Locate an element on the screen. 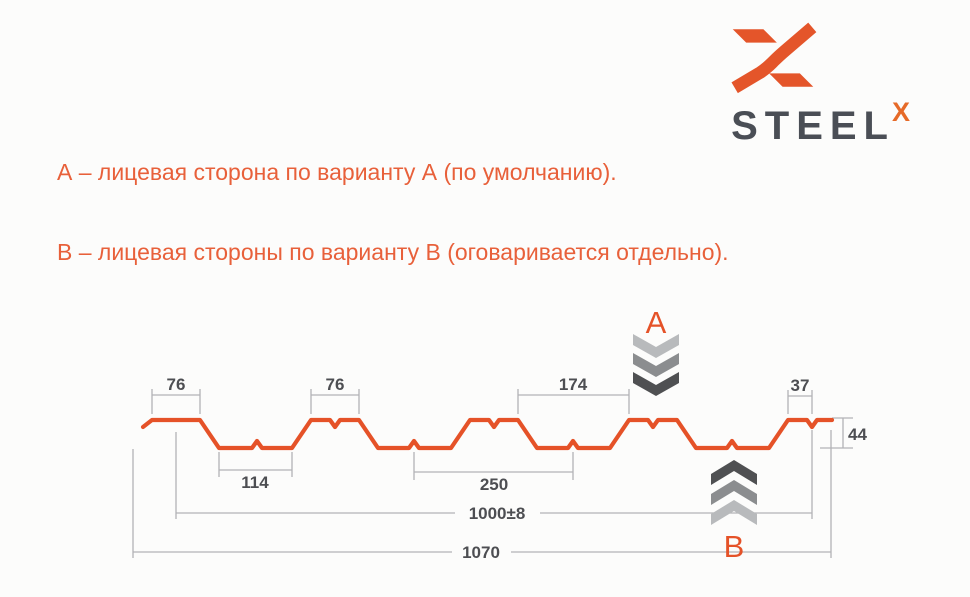  dim-edge-rib-label: 37 is located at coordinates (800, 385).